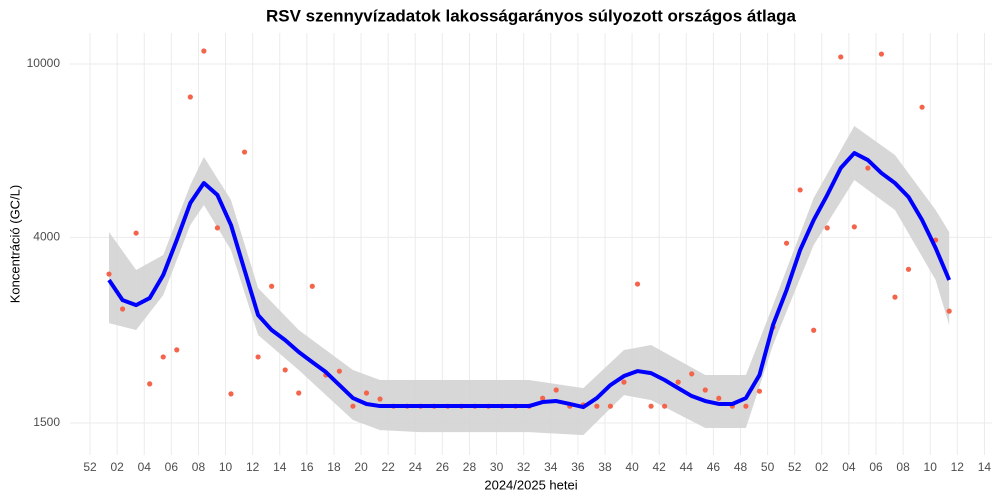 The height and width of the screenshot is (500, 1000). I want to click on x-tick-label: 18, so click(334, 467).